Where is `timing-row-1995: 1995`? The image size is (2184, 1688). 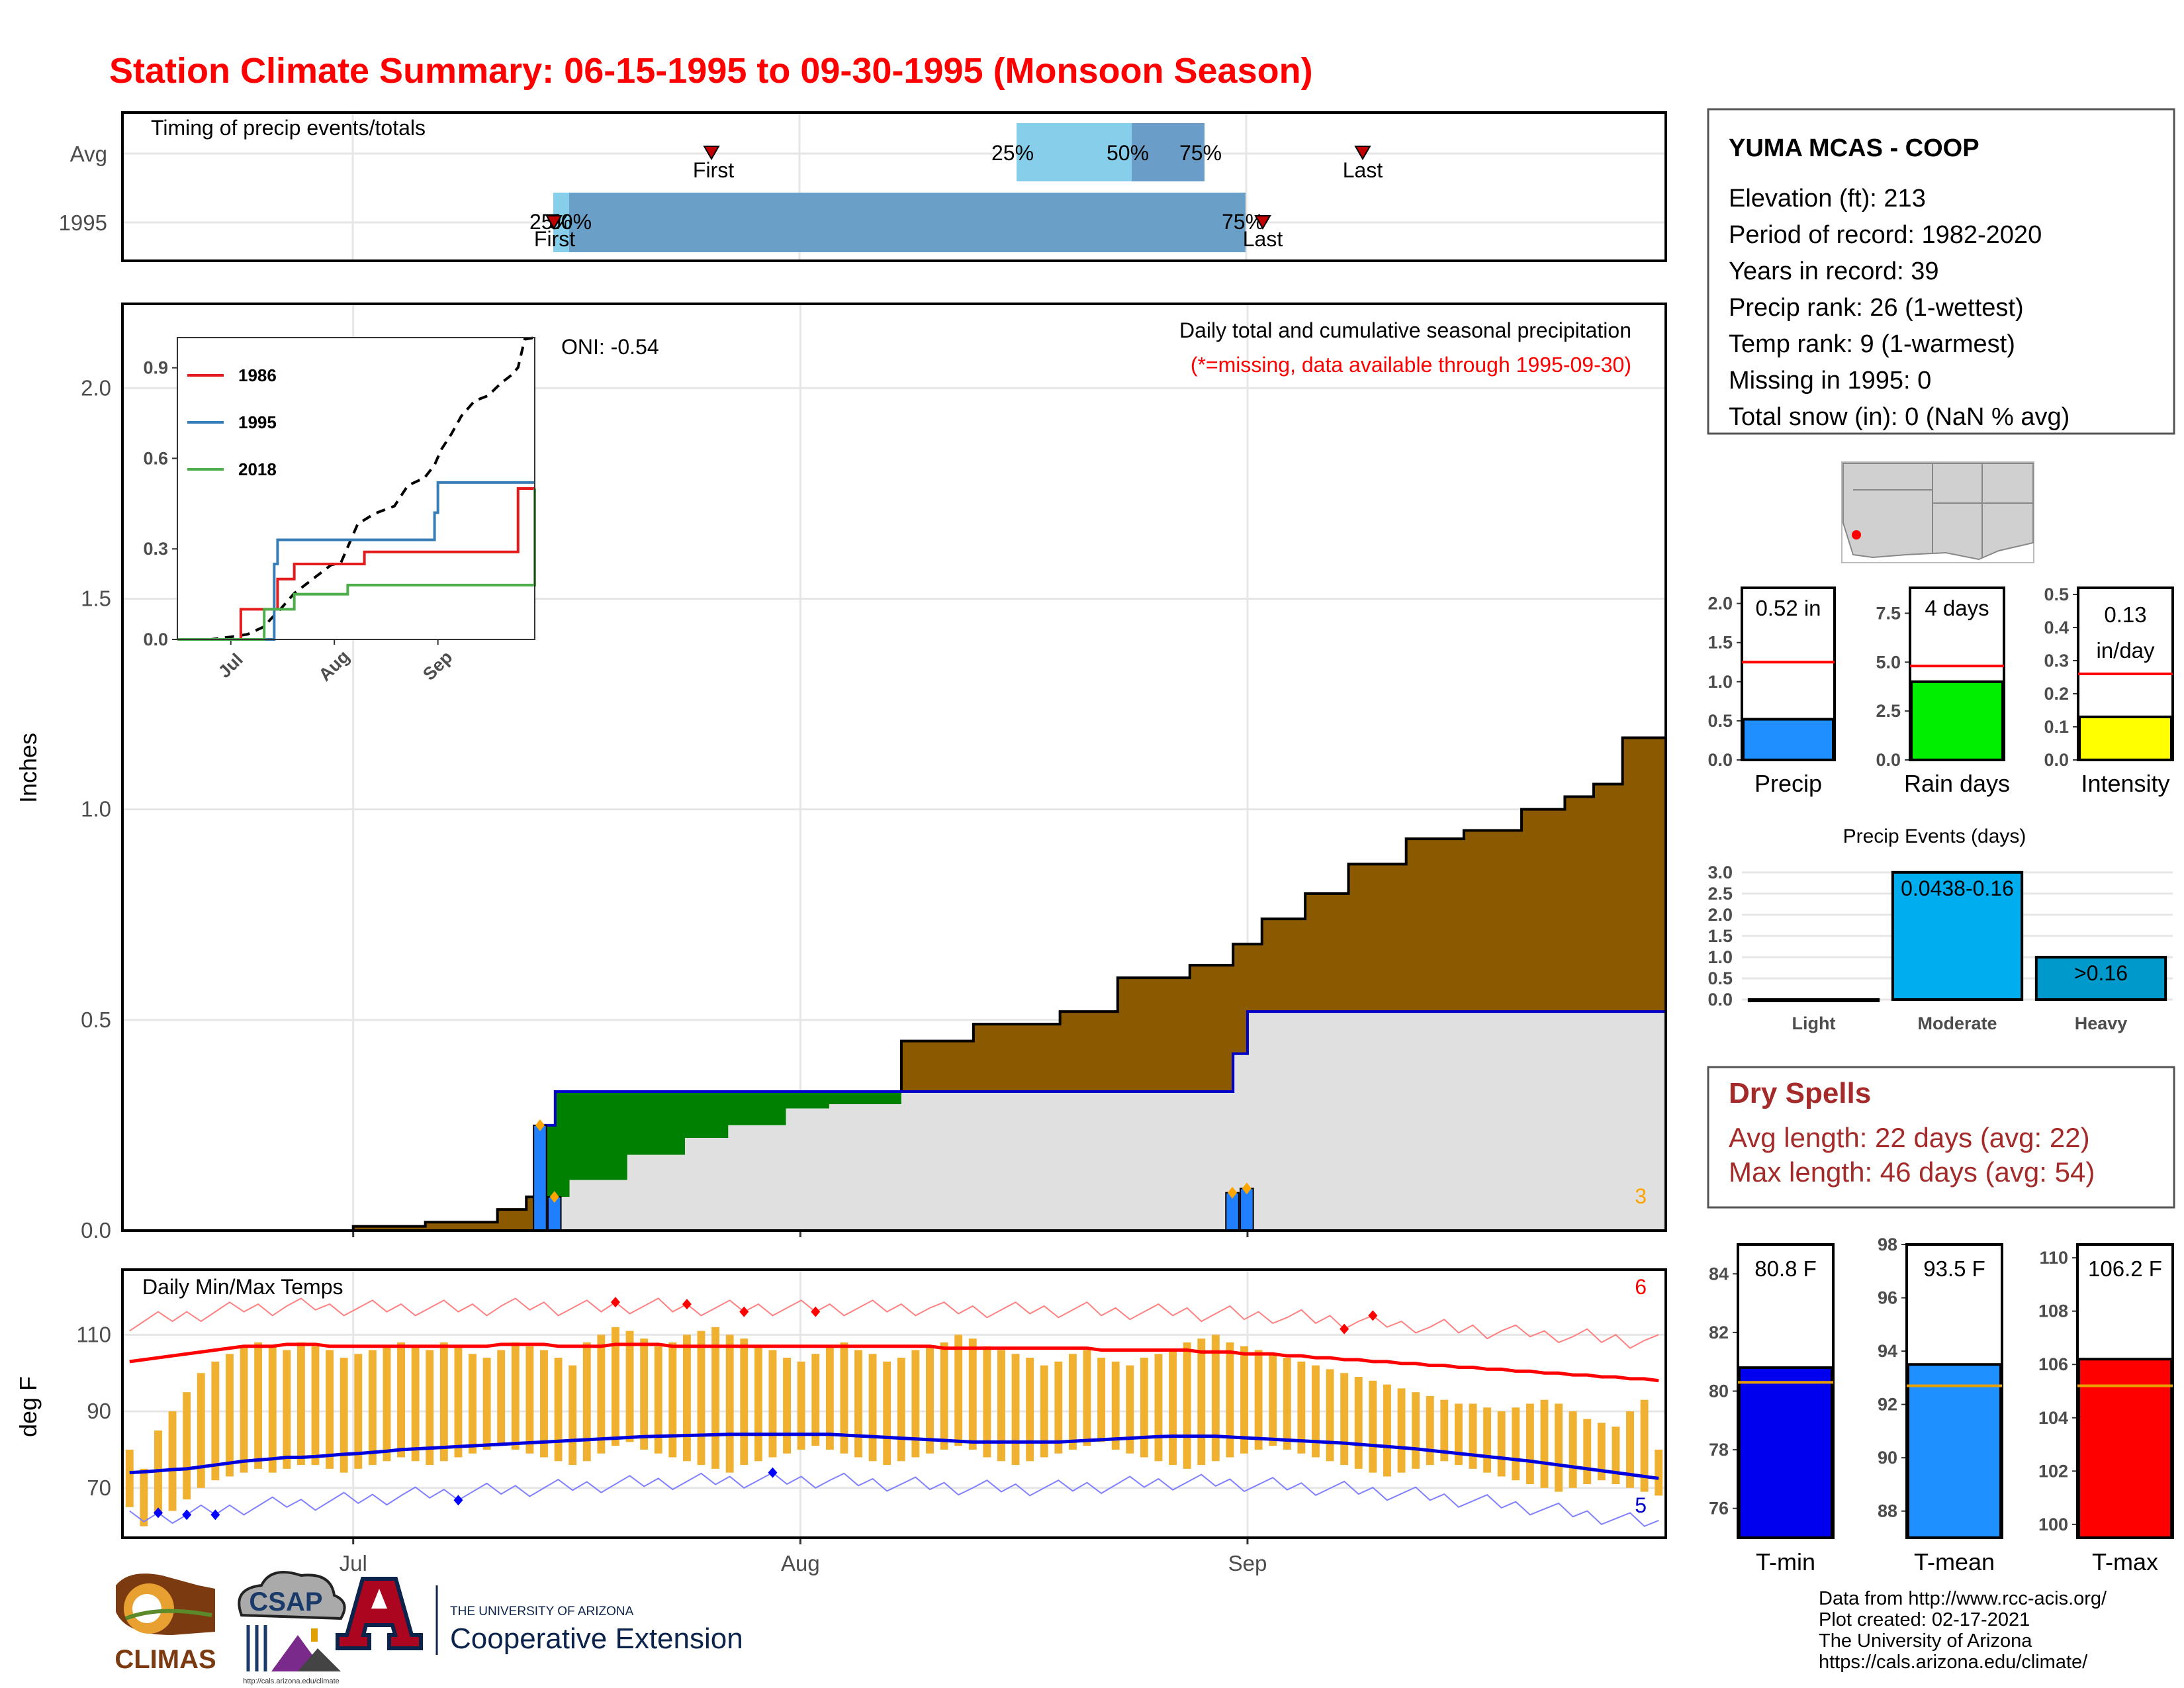
timing-row-1995: 1995 is located at coordinates (83, 223).